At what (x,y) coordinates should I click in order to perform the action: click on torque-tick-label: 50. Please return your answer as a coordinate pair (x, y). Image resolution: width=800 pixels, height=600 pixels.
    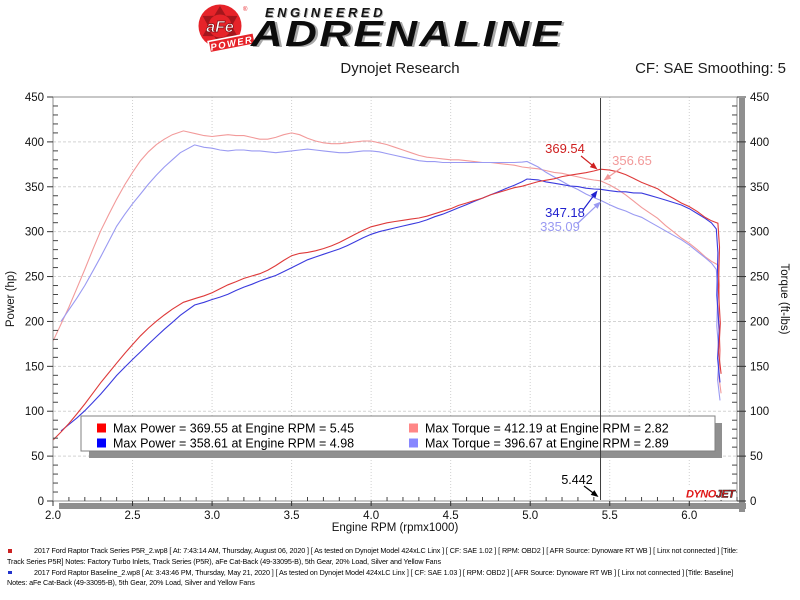
    Looking at the image, I should click on (756, 457).